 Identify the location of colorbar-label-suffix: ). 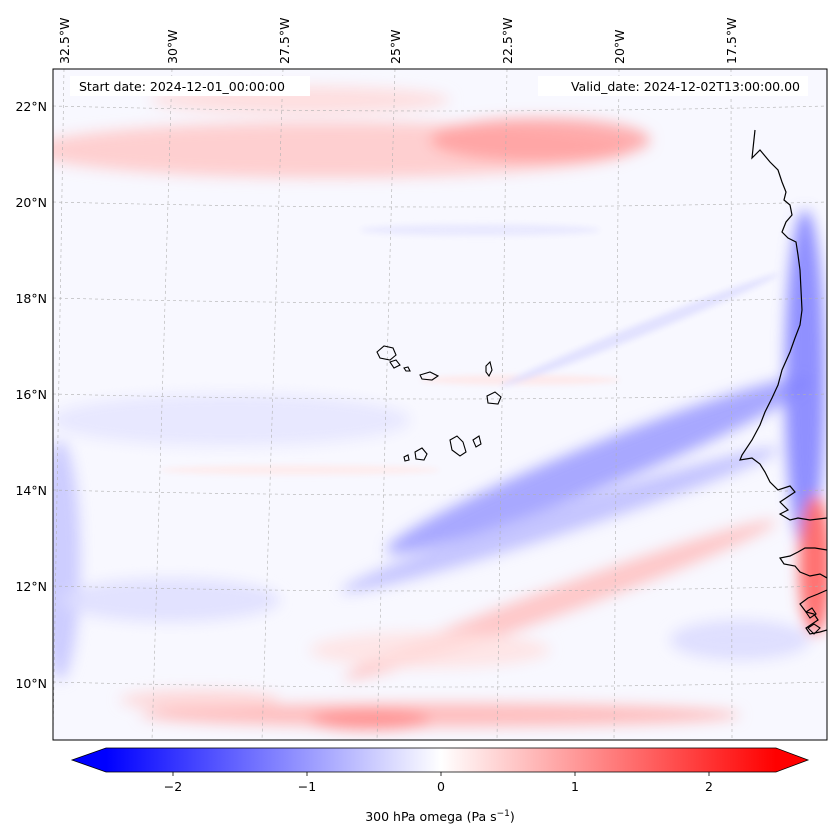
(512, 816).